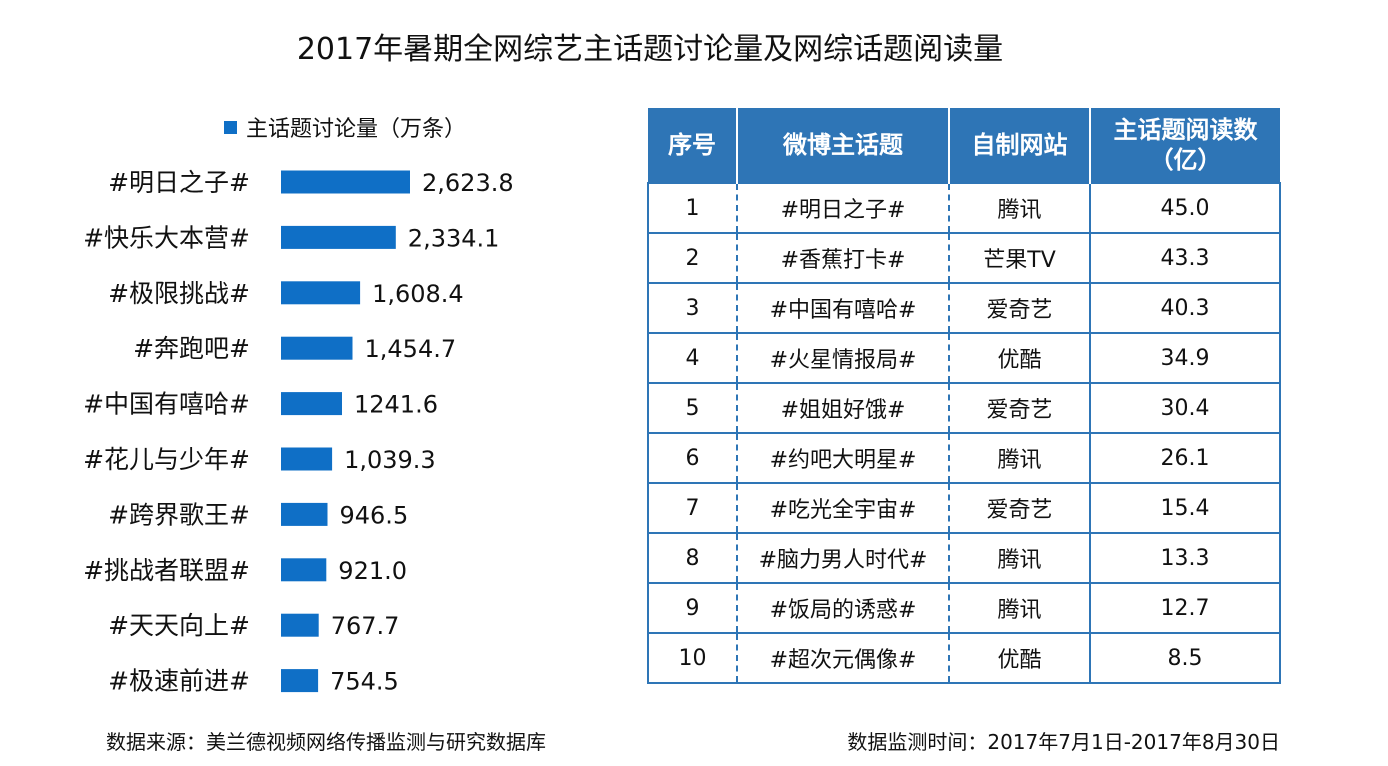 The image size is (1388, 766). Describe the element at coordinates (692, 558) in the screenshot. I see `cell-index: 8` at that location.